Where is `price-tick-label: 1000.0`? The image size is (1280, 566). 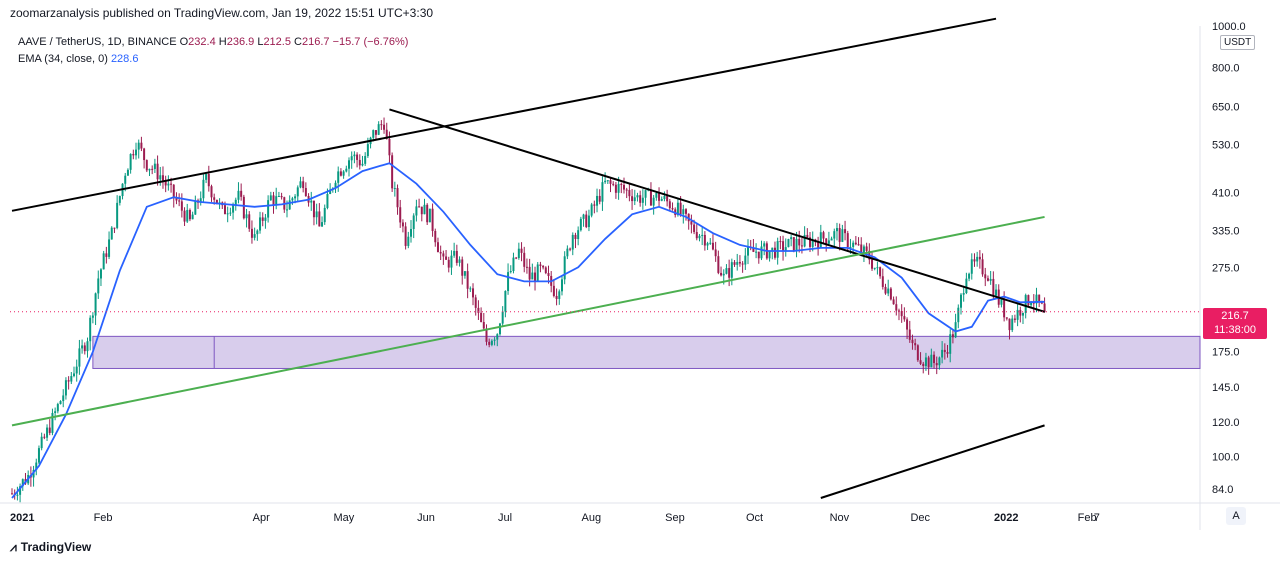 price-tick-label: 1000.0 is located at coordinates (1229, 27).